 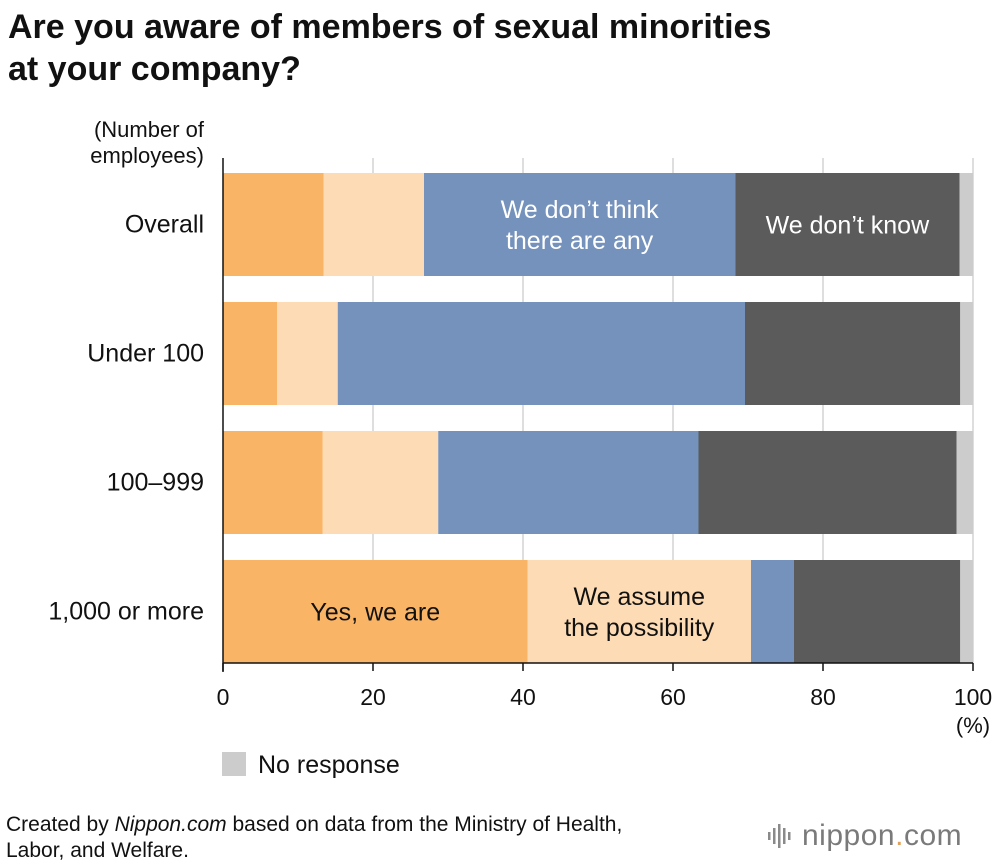 What do you see at coordinates (966, 224) in the screenshot?
I see `bar-overall-no-response` at bounding box center [966, 224].